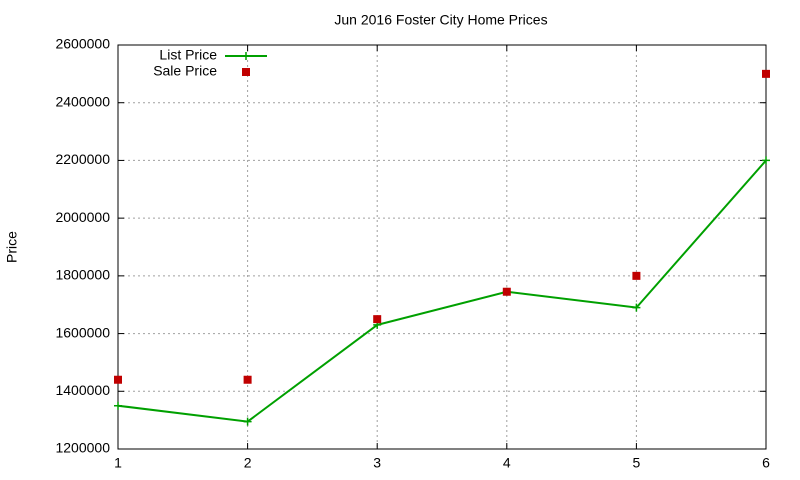 Image resolution: width=800 pixels, height=480 pixels. I want to click on y-tick-label: 1400000, so click(82, 390).